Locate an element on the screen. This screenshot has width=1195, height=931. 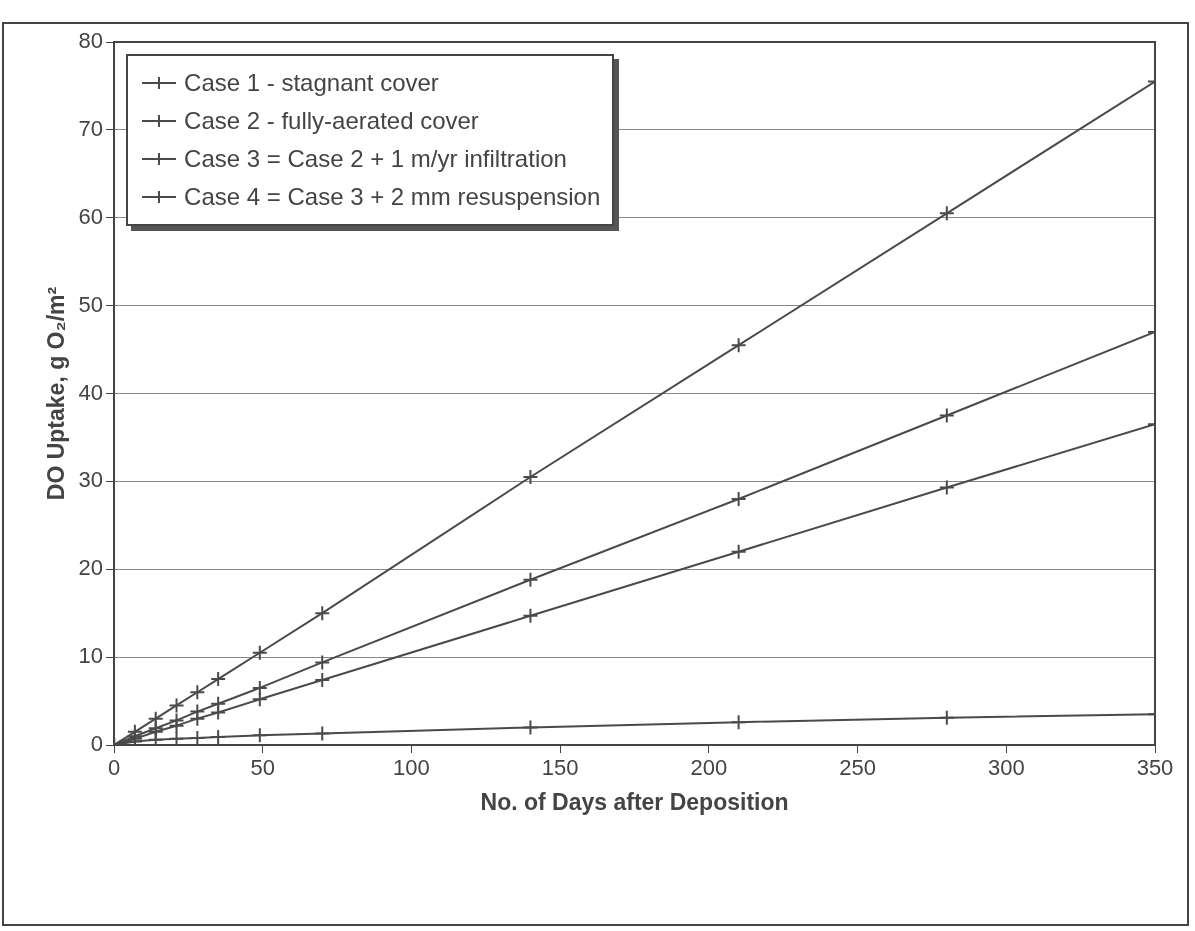
y-tick-label: 40 is located at coordinates (91, 392).